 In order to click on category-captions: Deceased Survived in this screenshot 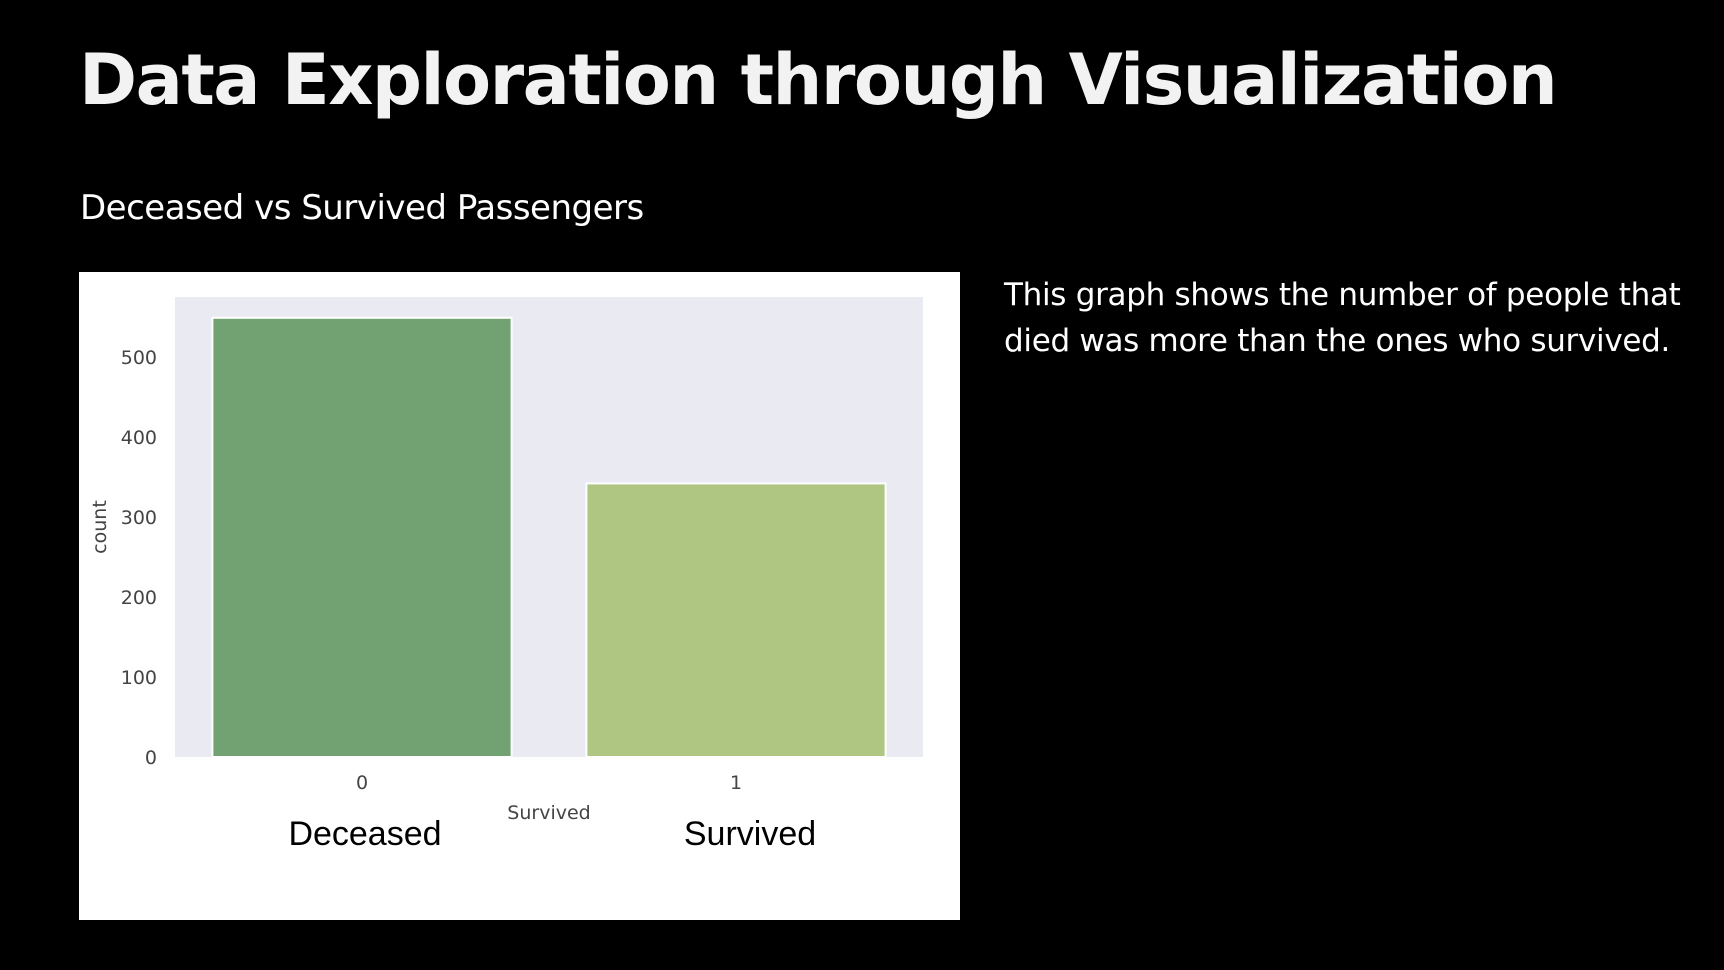, I will do `click(552, 834)`.